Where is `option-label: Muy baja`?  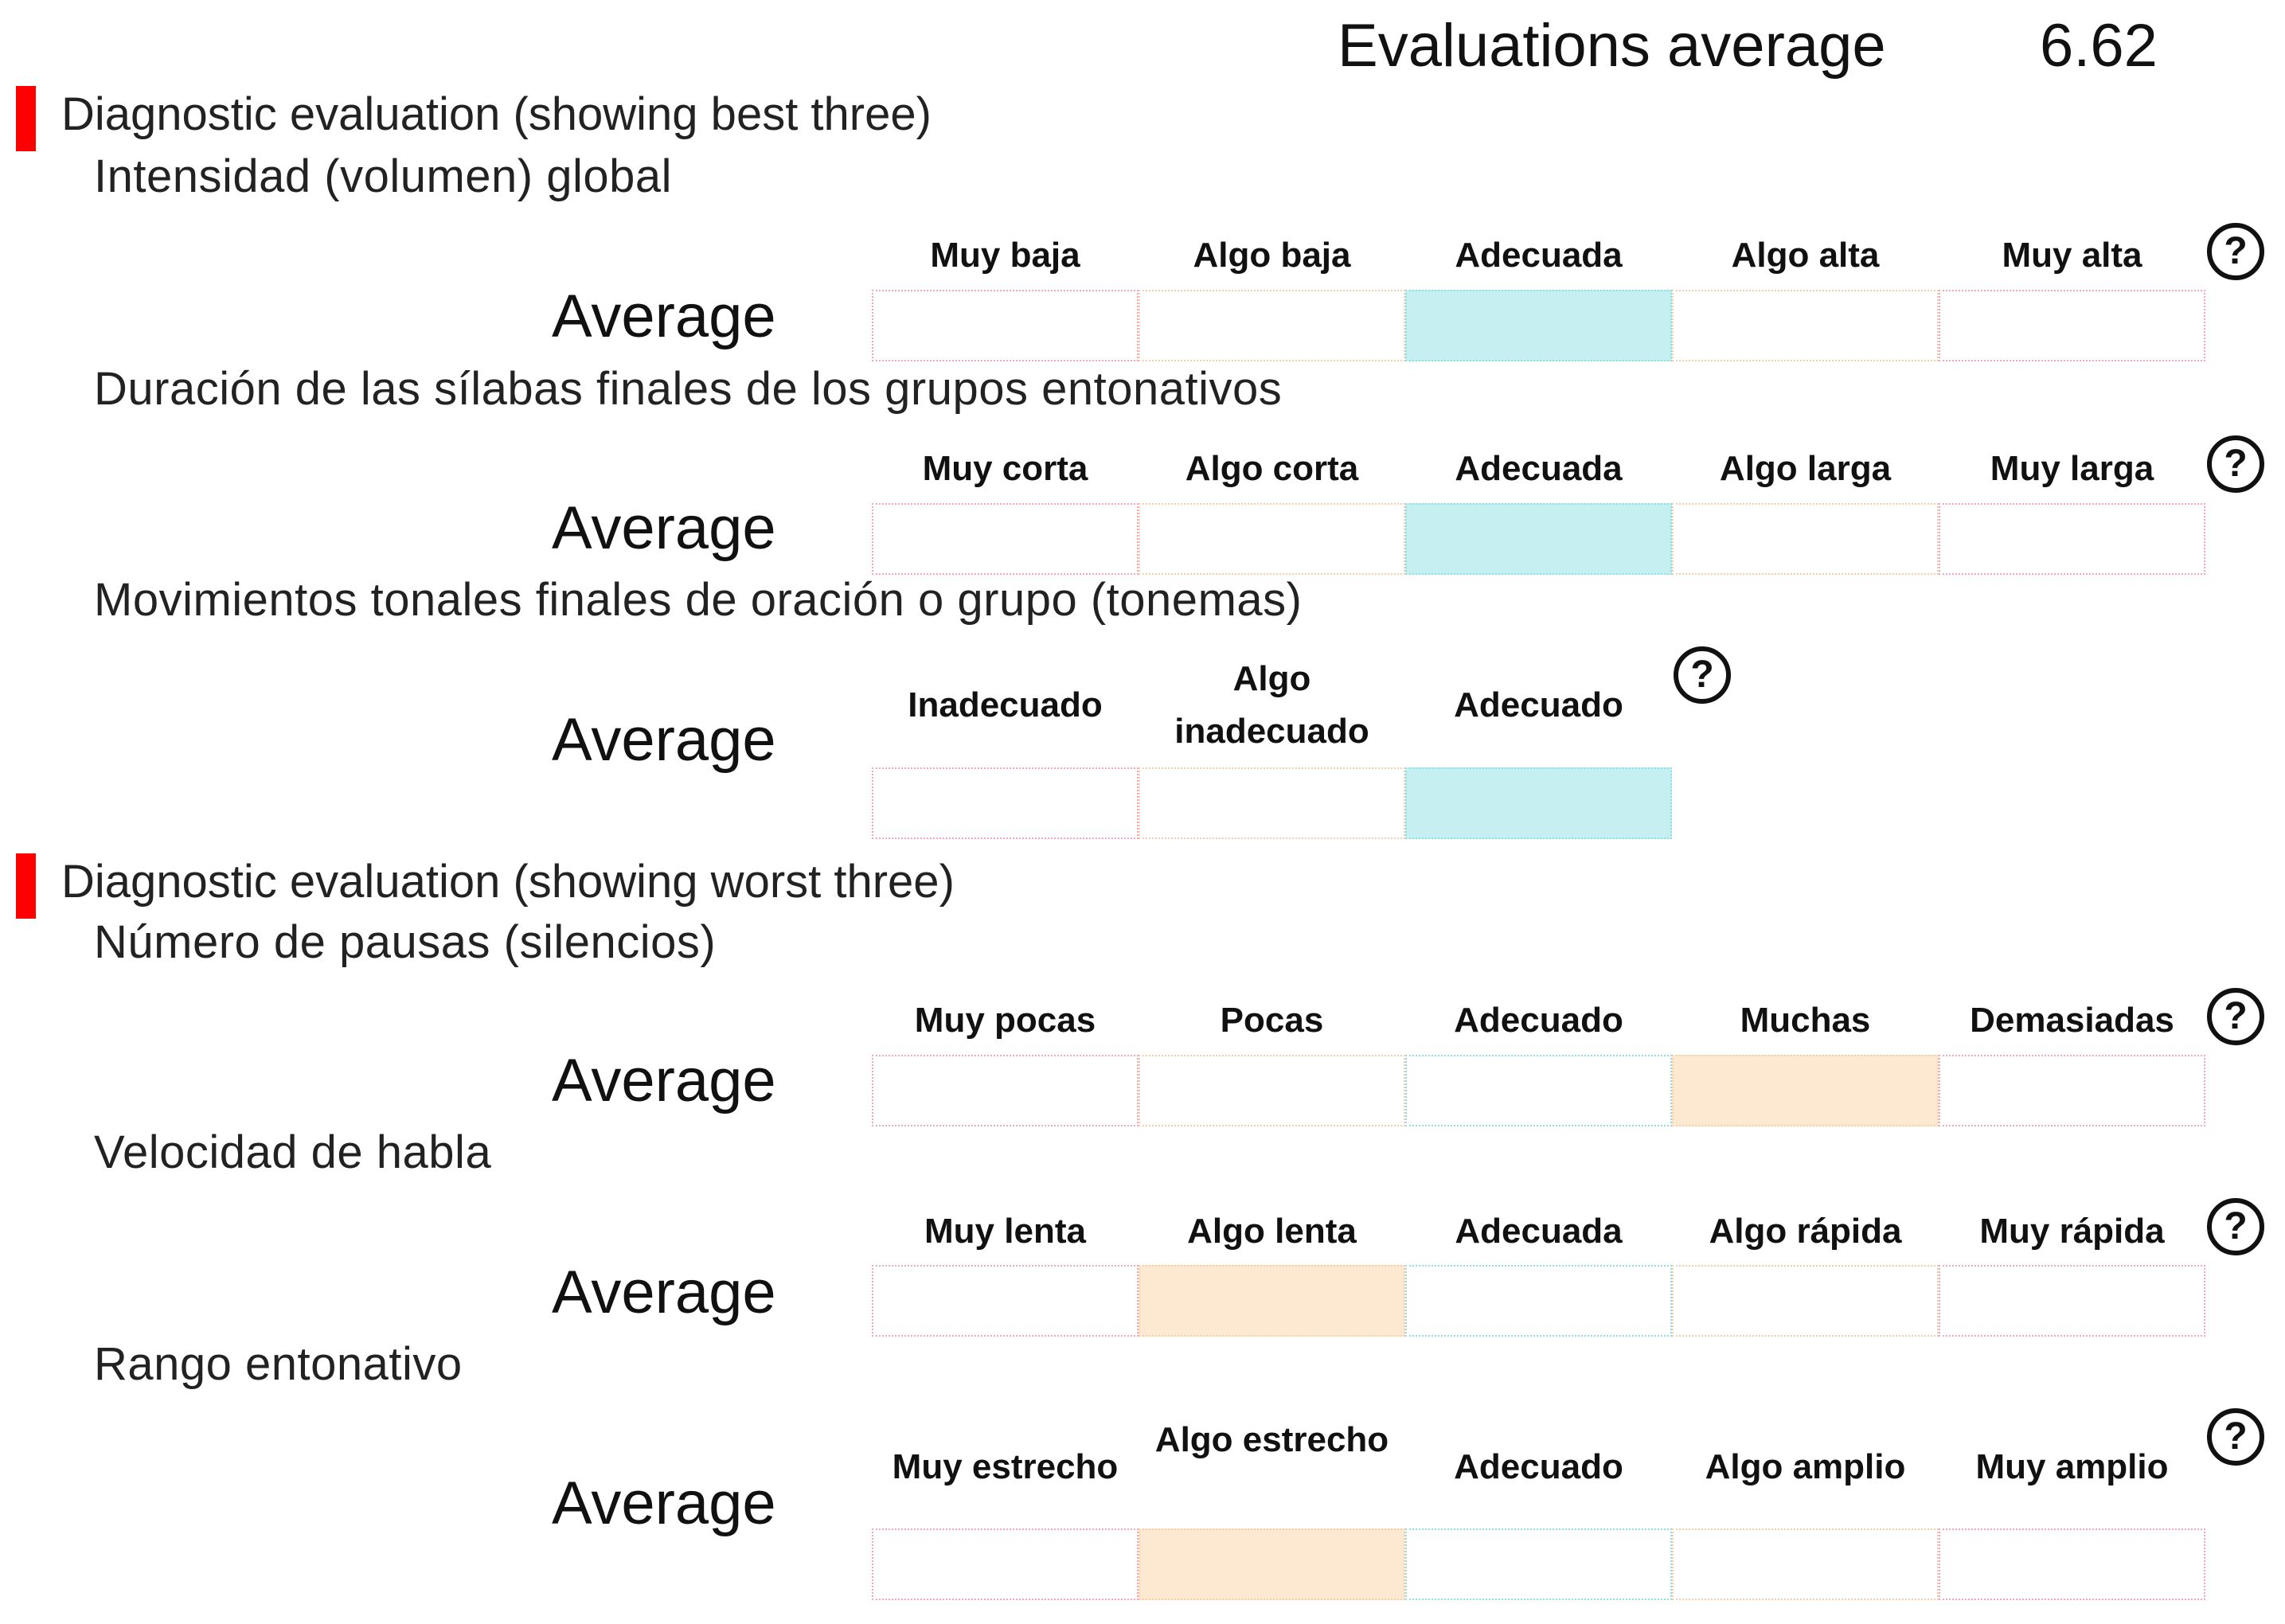 option-label: Muy baja is located at coordinates (1005, 255).